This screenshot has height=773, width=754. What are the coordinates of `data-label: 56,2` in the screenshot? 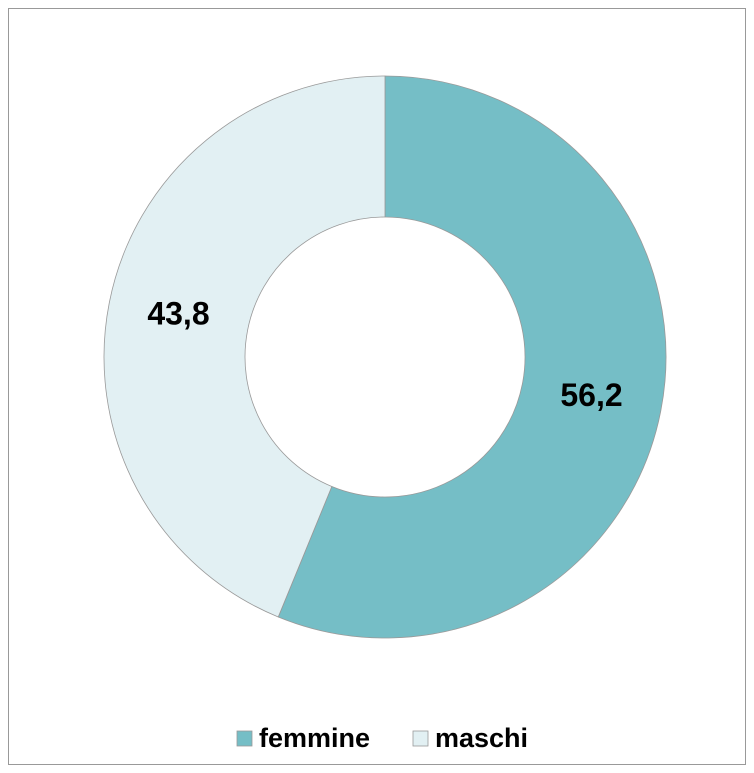 It's located at (591, 395).